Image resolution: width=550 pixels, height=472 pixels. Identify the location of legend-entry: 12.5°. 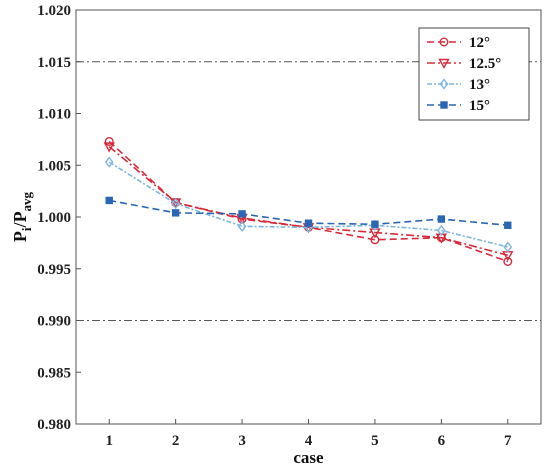
(464, 64).